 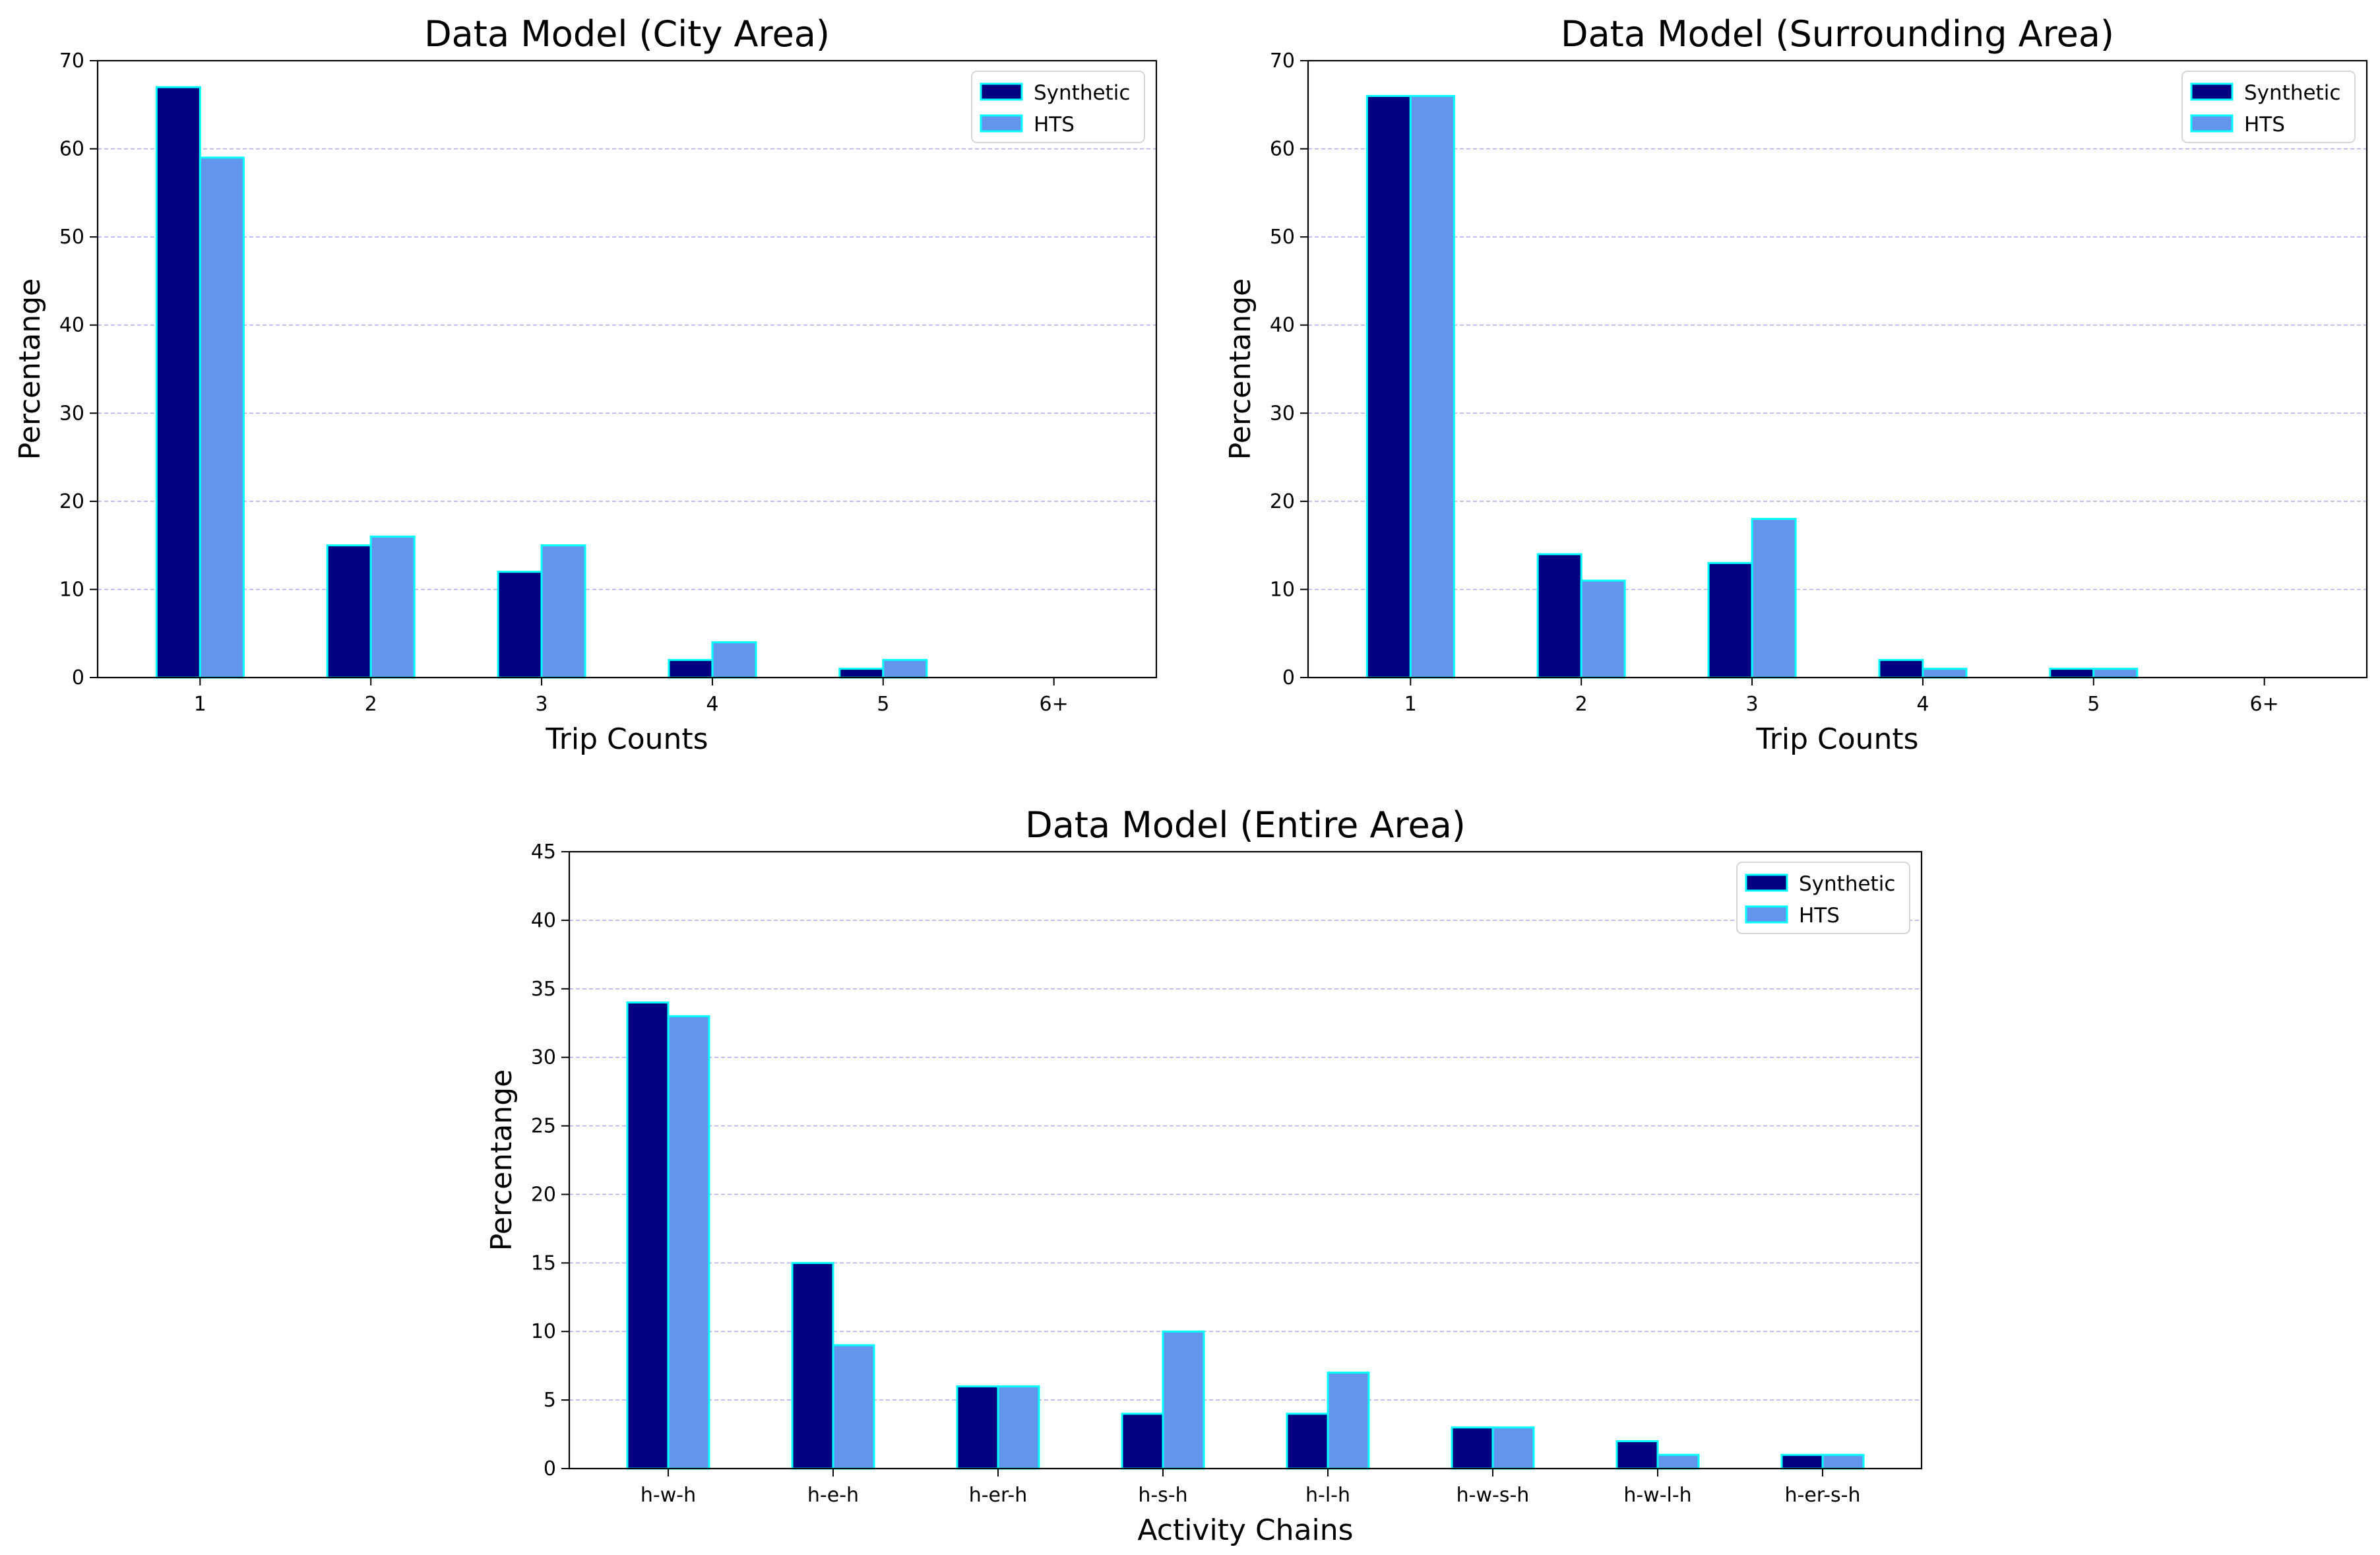 What do you see at coordinates (1472, 1448) in the screenshot?
I see `bar-synthetic-h-w-s-h` at bounding box center [1472, 1448].